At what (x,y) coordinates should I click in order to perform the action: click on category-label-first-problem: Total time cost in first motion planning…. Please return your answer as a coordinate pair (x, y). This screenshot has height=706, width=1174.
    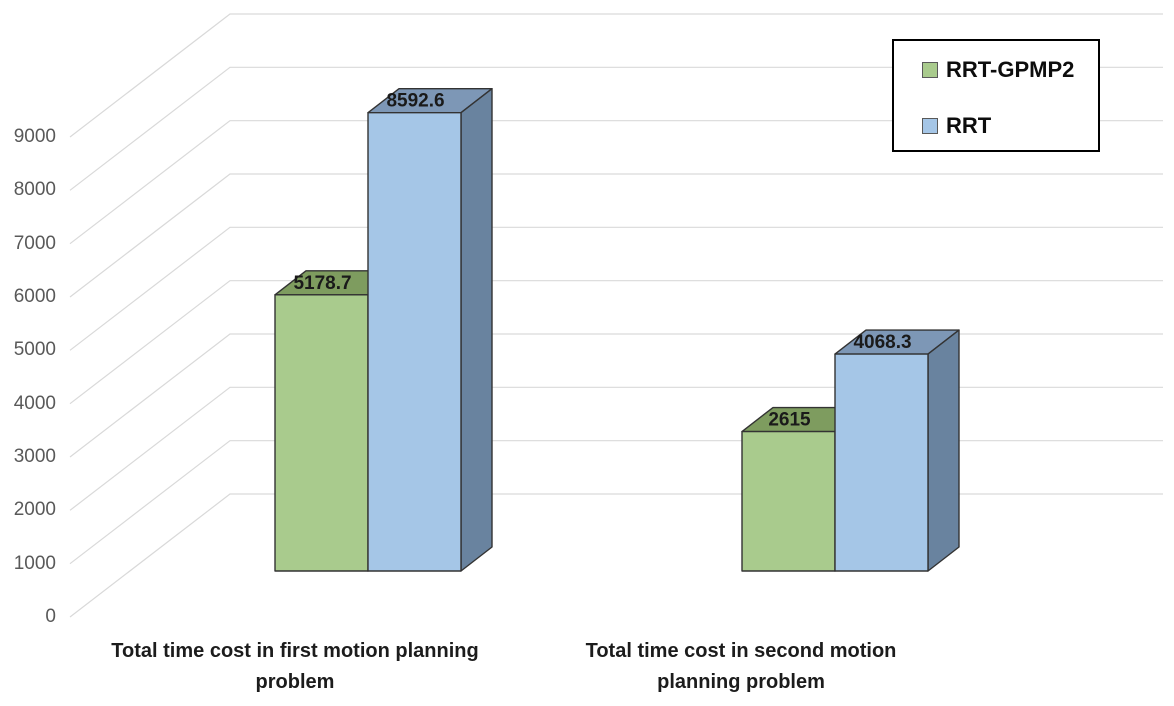
    Looking at the image, I should click on (295, 667).